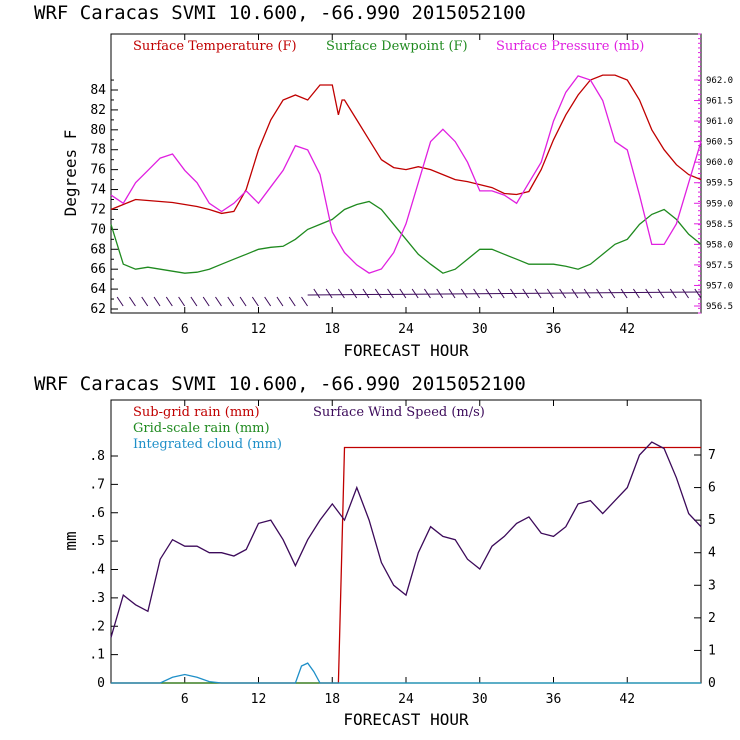 Image resolution: width=740 pixels, height=740 pixels. I want to click on bottom-y2-tick-label: 5, so click(712, 520).